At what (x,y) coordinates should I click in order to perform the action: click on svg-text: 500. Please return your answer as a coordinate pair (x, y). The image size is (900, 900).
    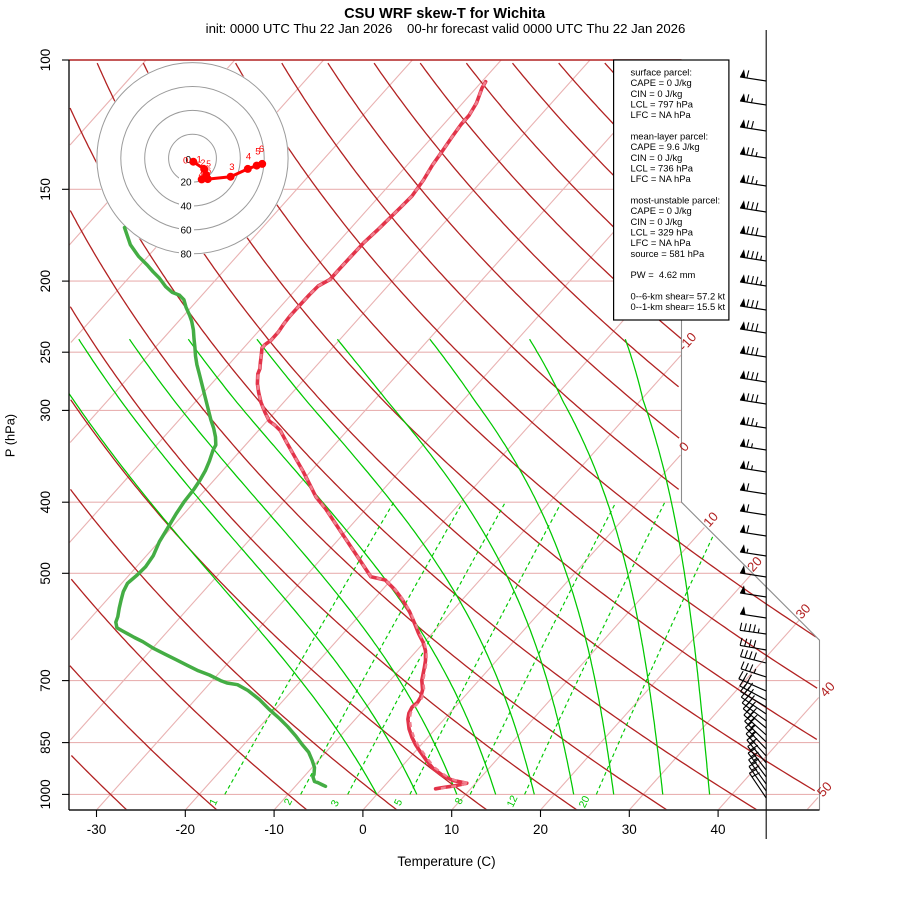
    Looking at the image, I should click on (45, 573).